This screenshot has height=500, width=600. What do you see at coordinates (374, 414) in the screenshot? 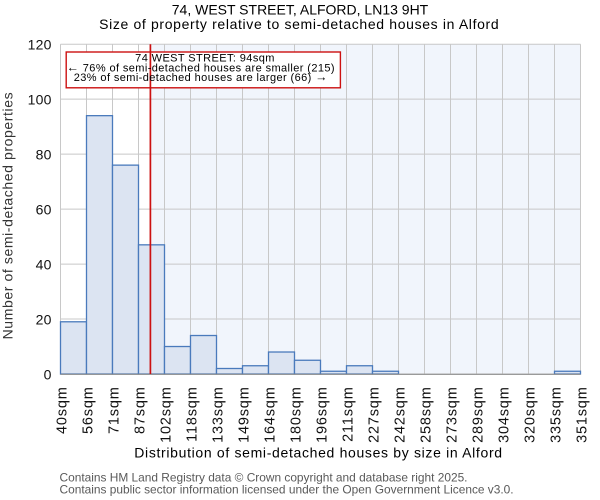
I see `svg-text: 227sqm` at bounding box center [374, 414].